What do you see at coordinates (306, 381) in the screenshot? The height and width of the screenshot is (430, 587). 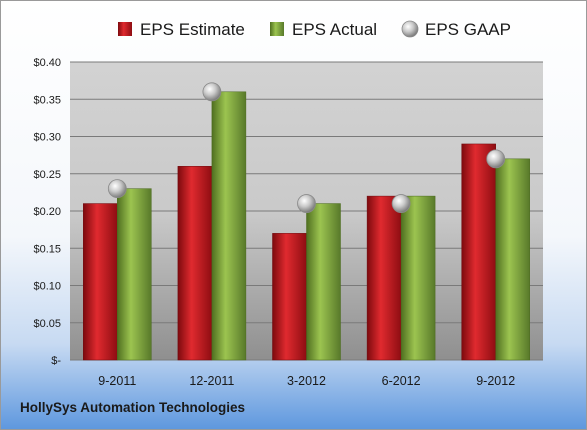 I see `x-tick-label: 3-2012` at bounding box center [306, 381].